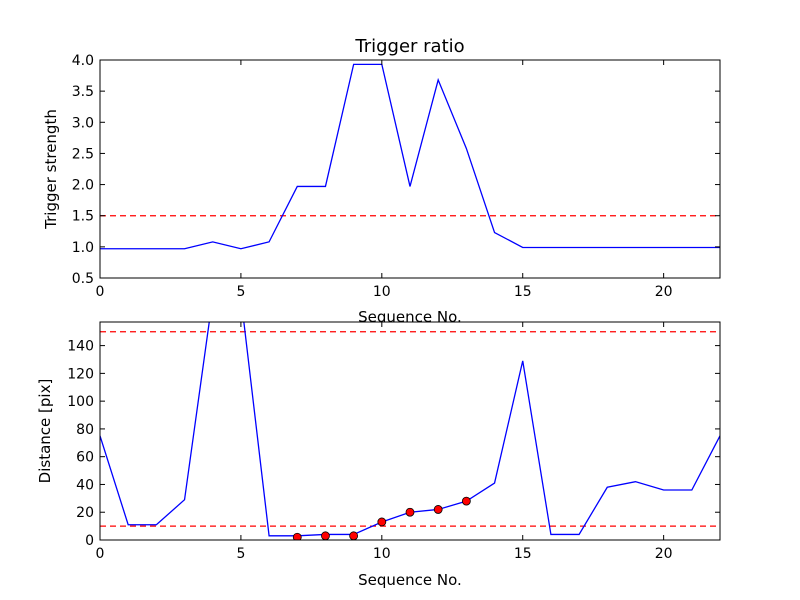 The height and width of the screenshot is (600, 800). Describe the element at coordinates (80, 347) in the screenshot. I see `y-tick-label: 140` at that location.